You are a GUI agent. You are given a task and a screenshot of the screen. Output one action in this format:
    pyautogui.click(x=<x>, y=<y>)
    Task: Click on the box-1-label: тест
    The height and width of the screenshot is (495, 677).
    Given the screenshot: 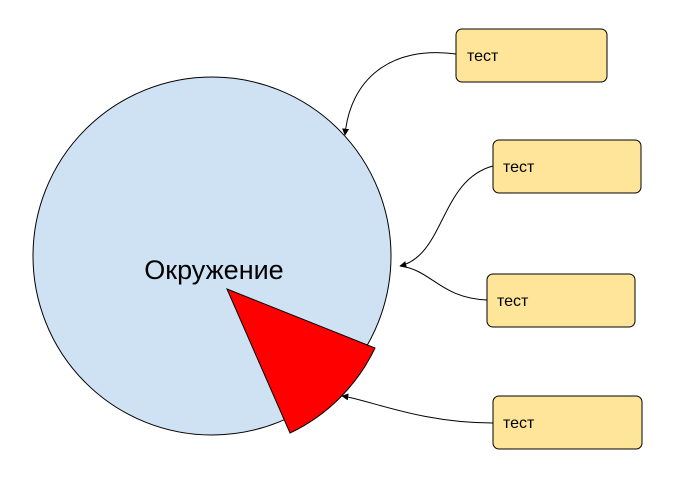 What is the action you would take?
    pyautogui.click(x=483, y=56)
    